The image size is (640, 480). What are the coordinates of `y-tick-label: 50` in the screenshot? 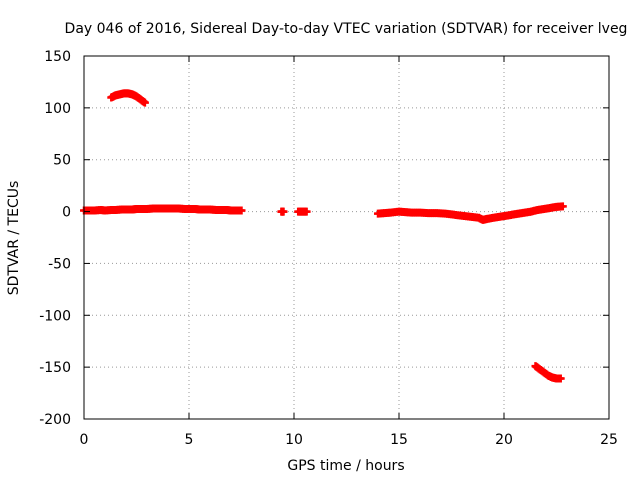 It's located at (62, 161).